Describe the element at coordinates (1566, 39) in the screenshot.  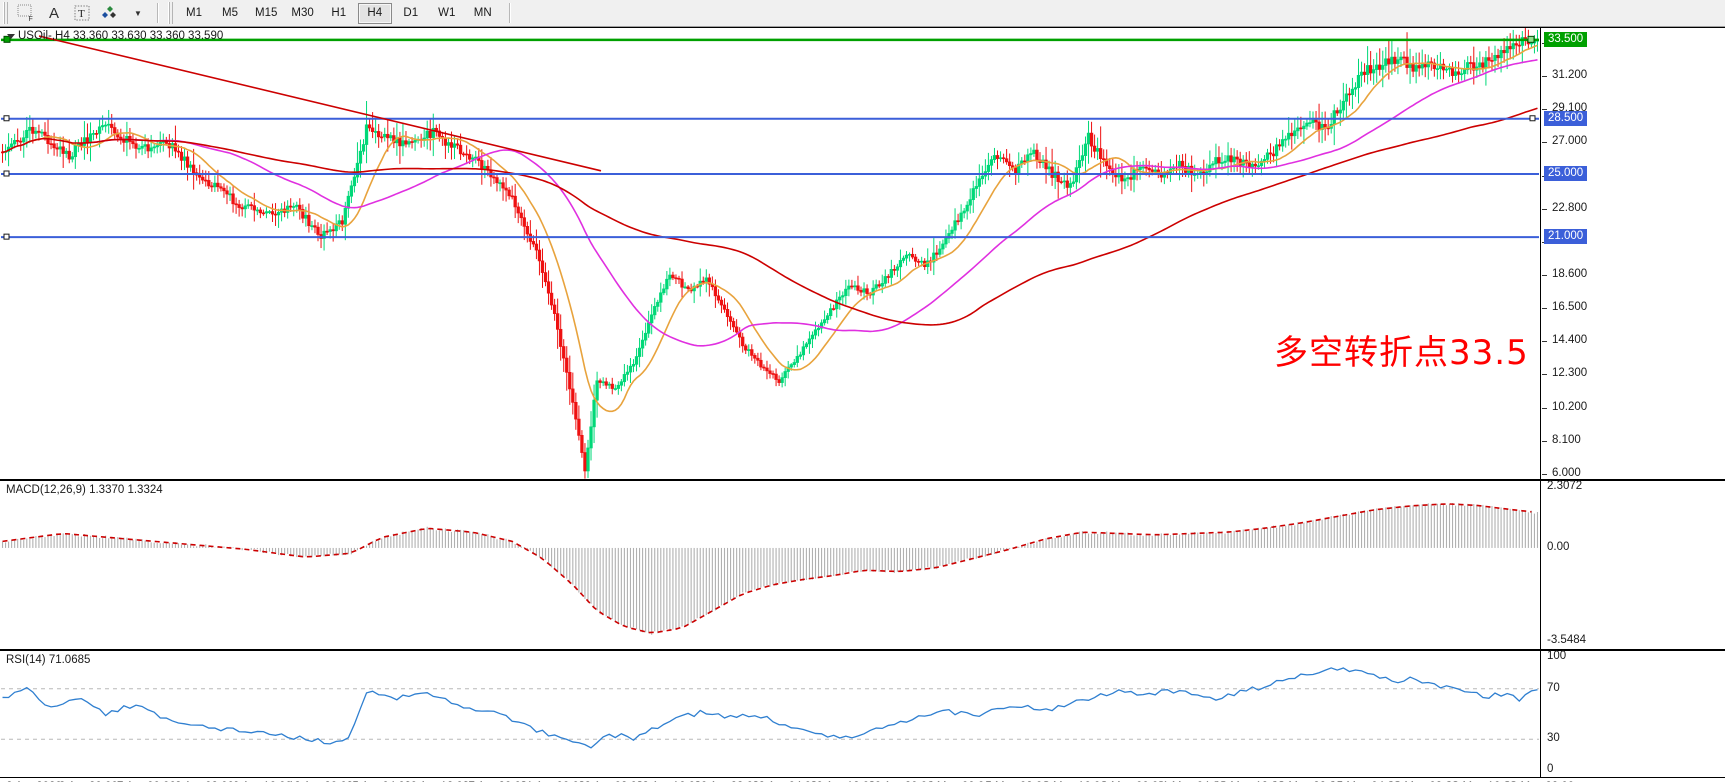
I see `price-tag-33500: 33.500` at that location.